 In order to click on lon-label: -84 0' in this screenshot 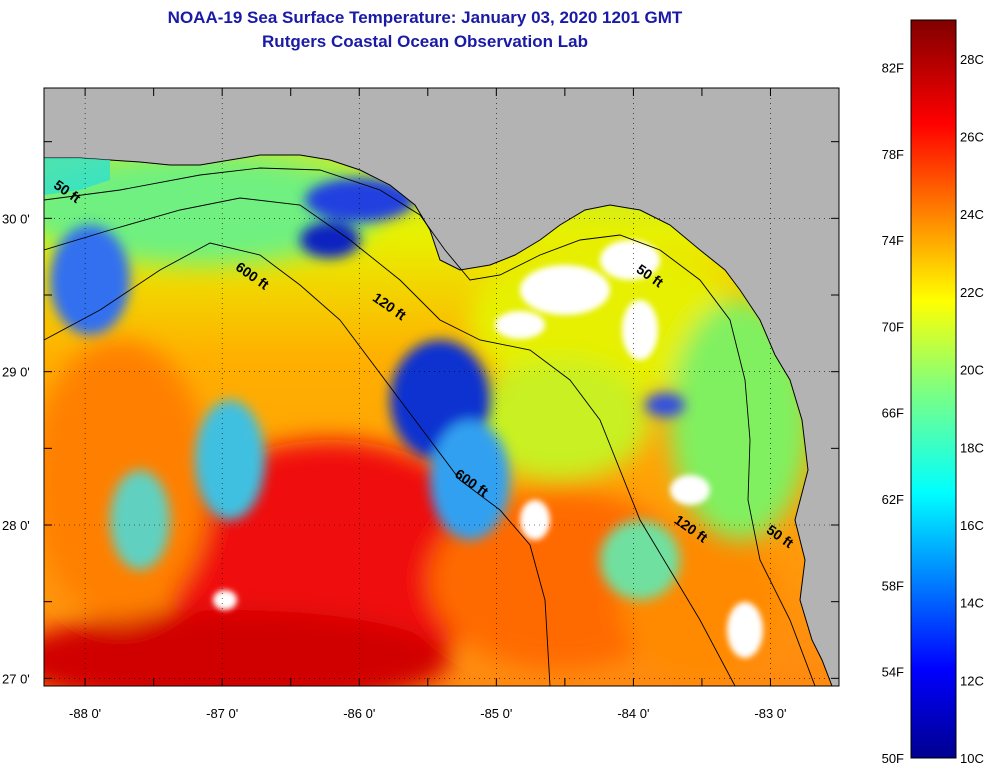, I will do `click(633, 713)`.